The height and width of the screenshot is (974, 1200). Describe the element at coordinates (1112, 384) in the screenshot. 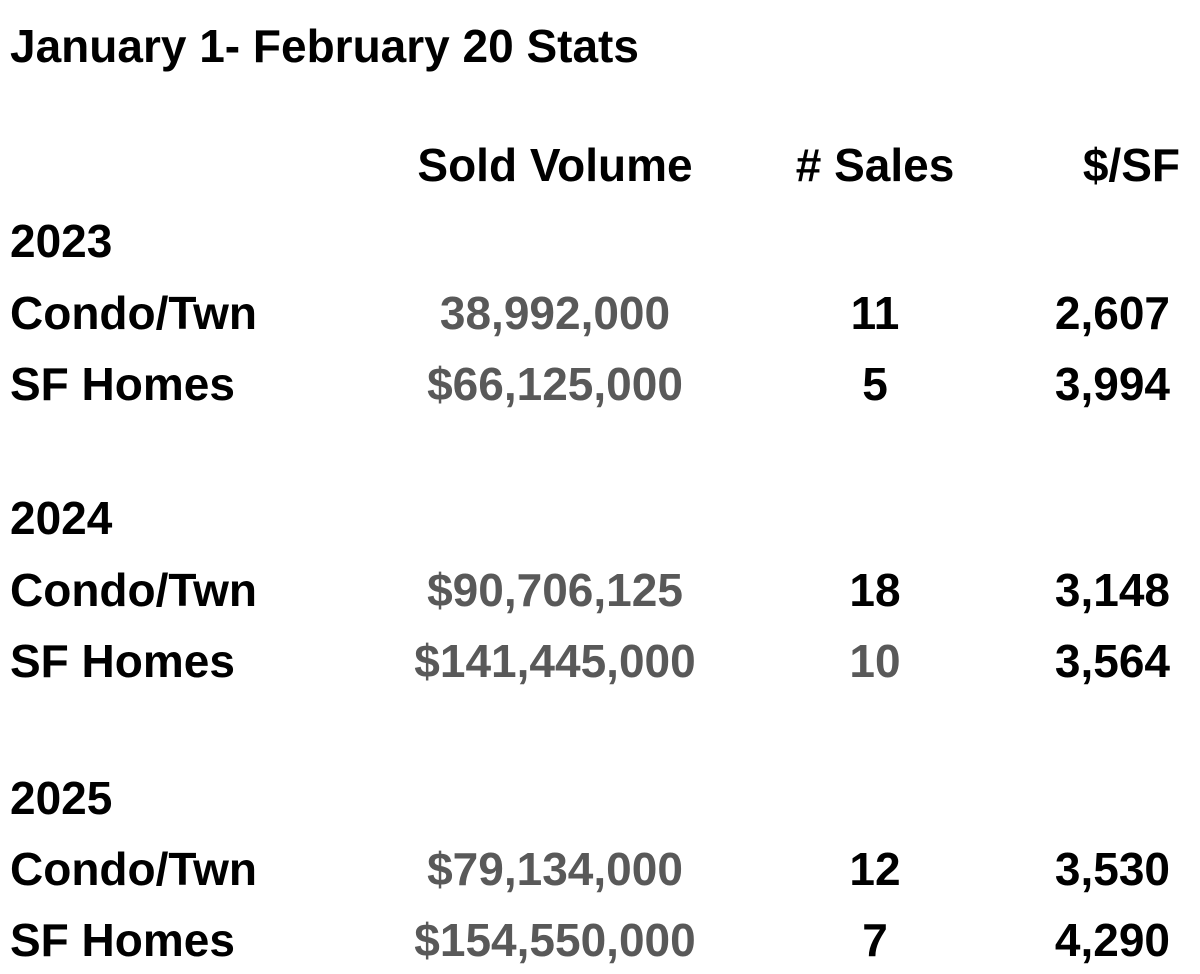

I see `price-per-sf-value: 3,994` at that location.